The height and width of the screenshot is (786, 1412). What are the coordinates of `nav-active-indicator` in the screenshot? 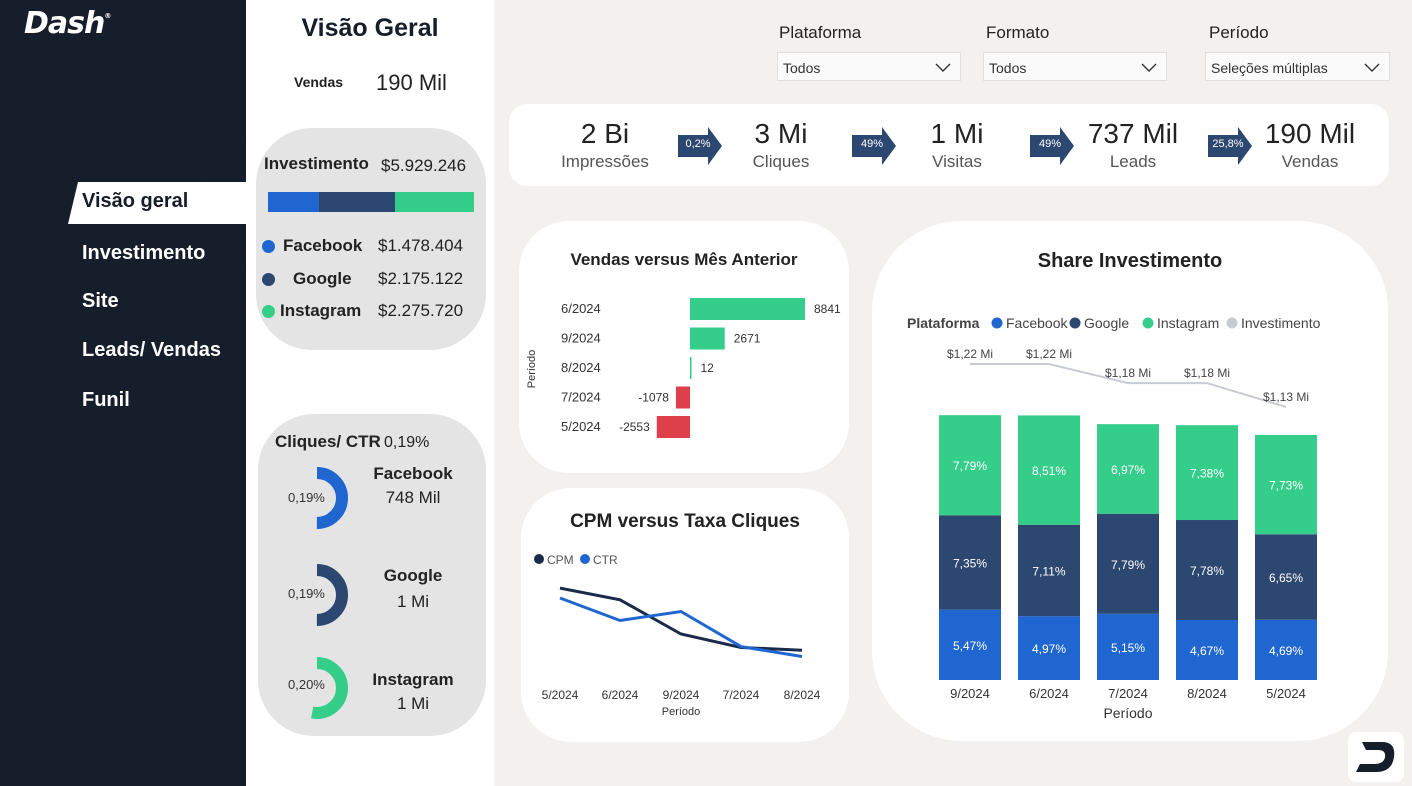 It's located at (157, 203).